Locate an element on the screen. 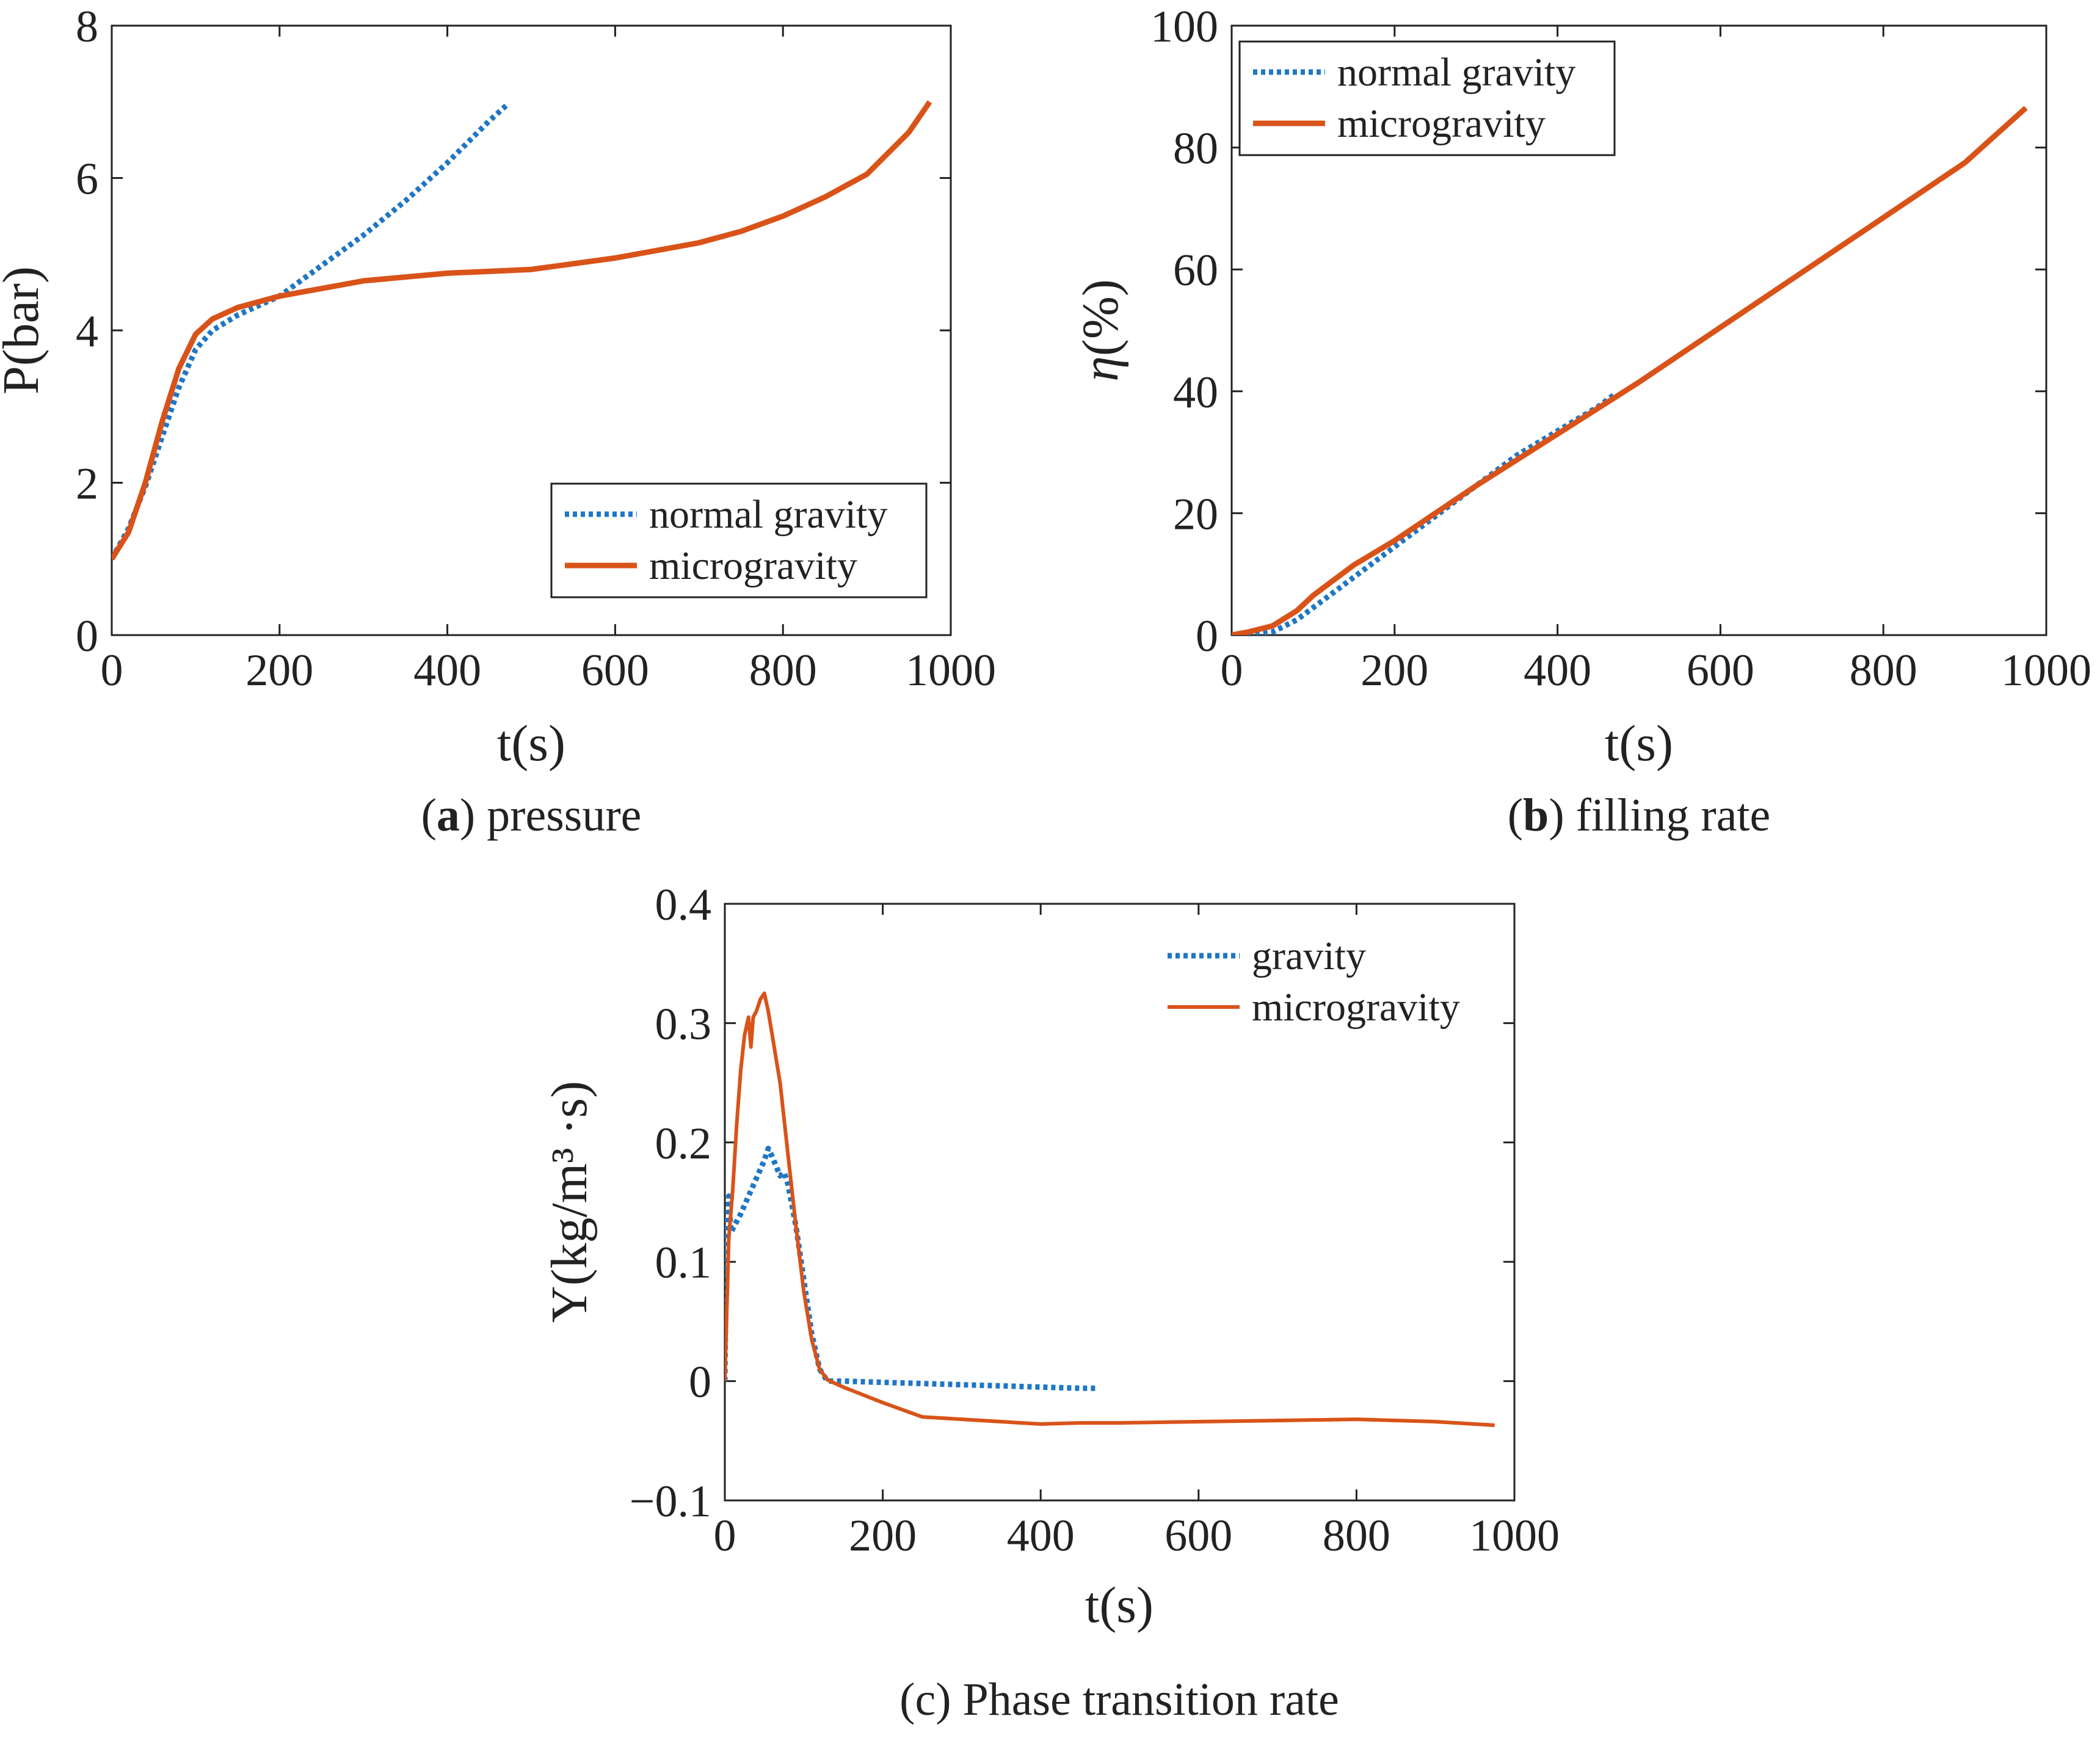 This screenshot has width=2100, height=1738. y-tick-label: 0.1 is located at coordinates (683, 1263).